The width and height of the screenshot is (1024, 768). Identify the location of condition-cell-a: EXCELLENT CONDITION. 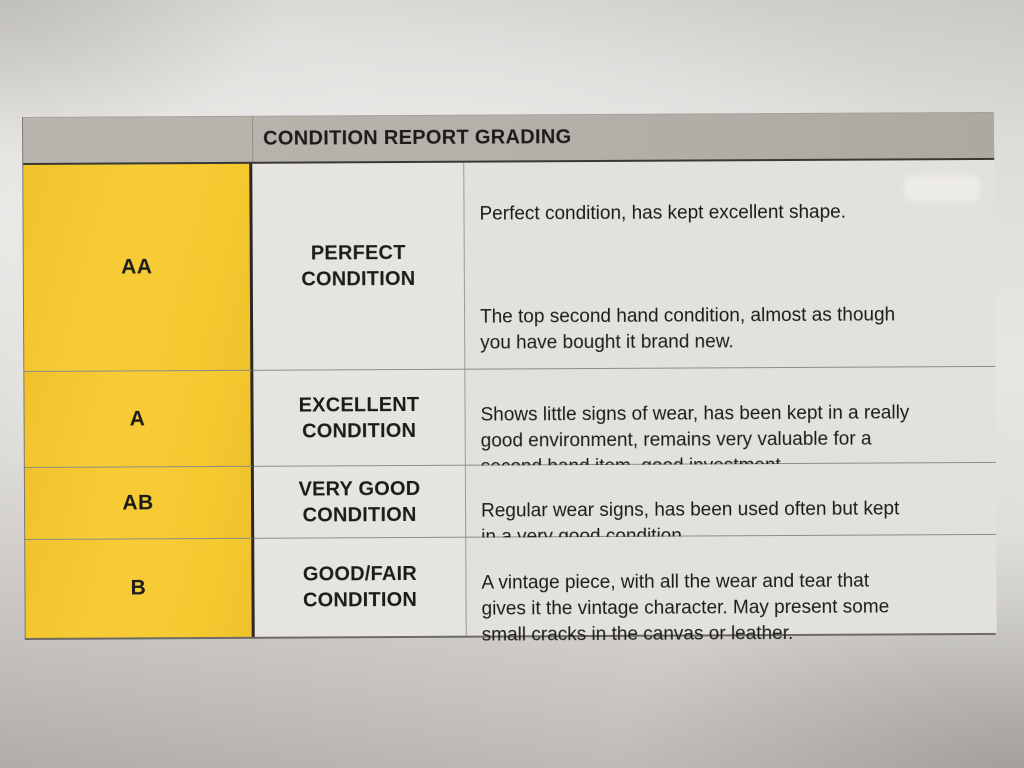
(359, 418).